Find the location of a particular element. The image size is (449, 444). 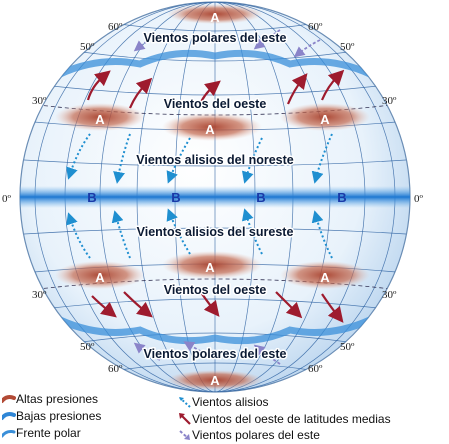

lat-30-south-left: 30º is located at coordinates (39, 295).